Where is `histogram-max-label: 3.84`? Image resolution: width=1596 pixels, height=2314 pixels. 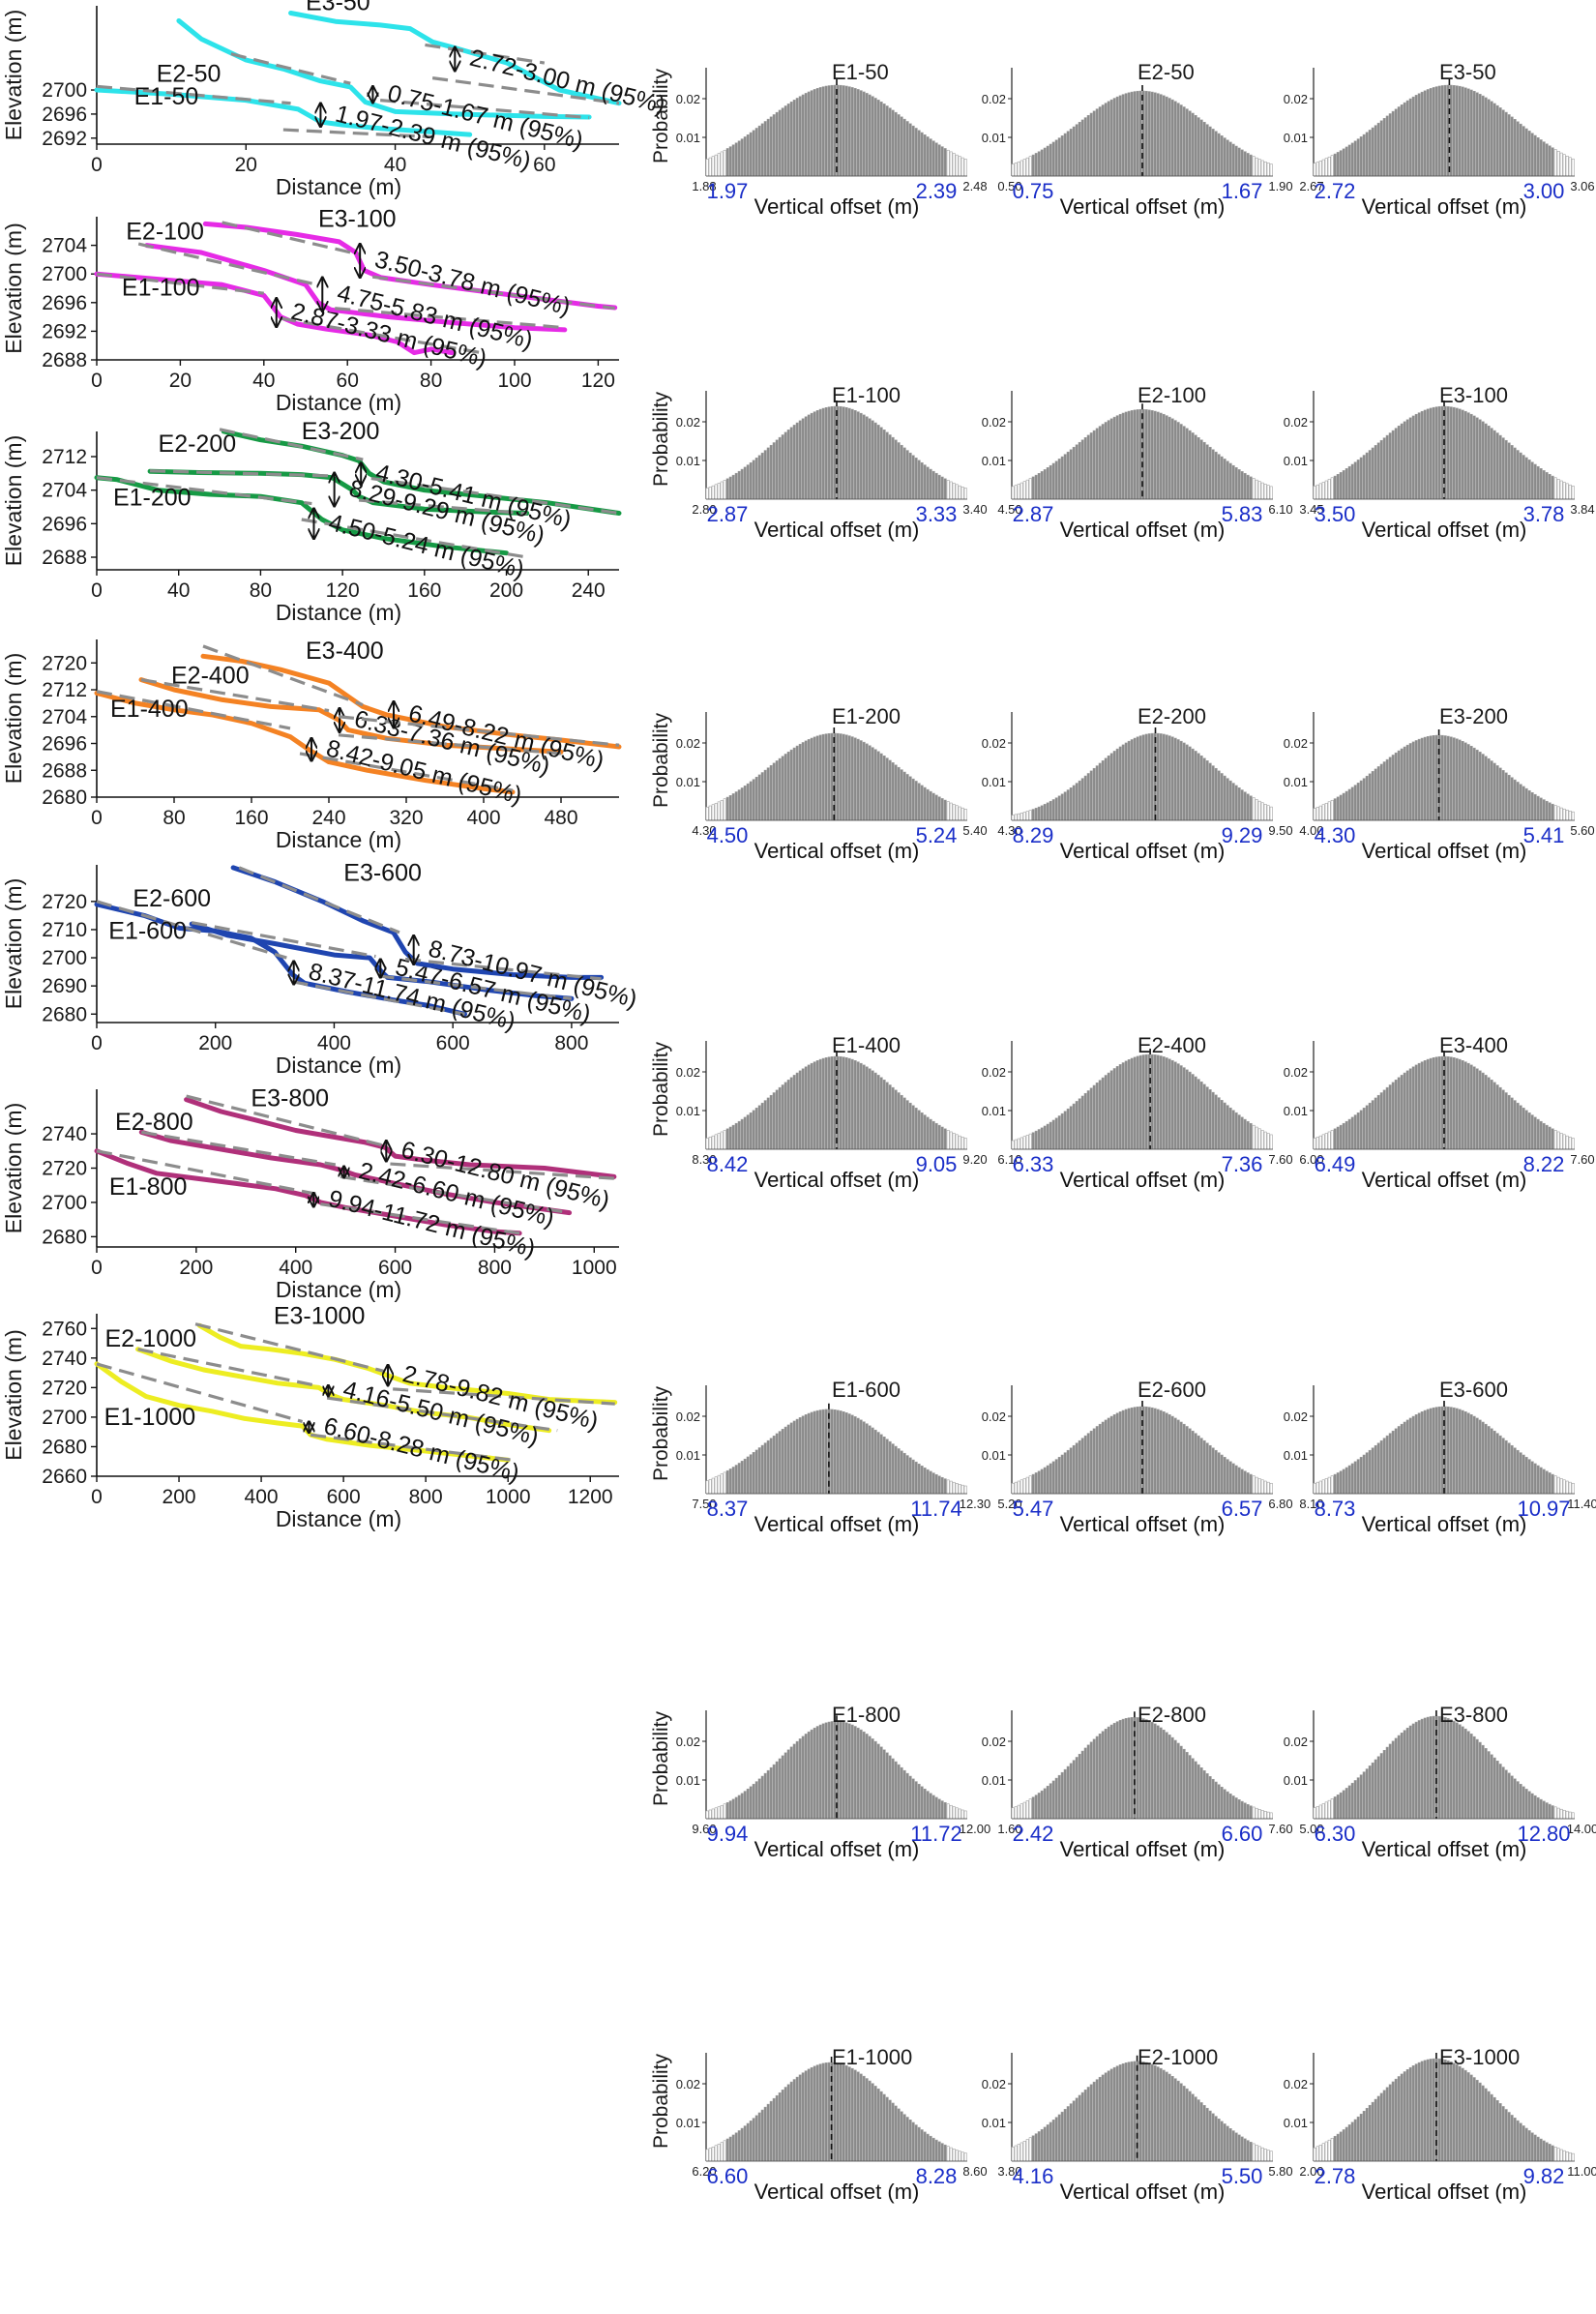 histogram-max-label: 3.84 is located at coordinates (1582, 510).